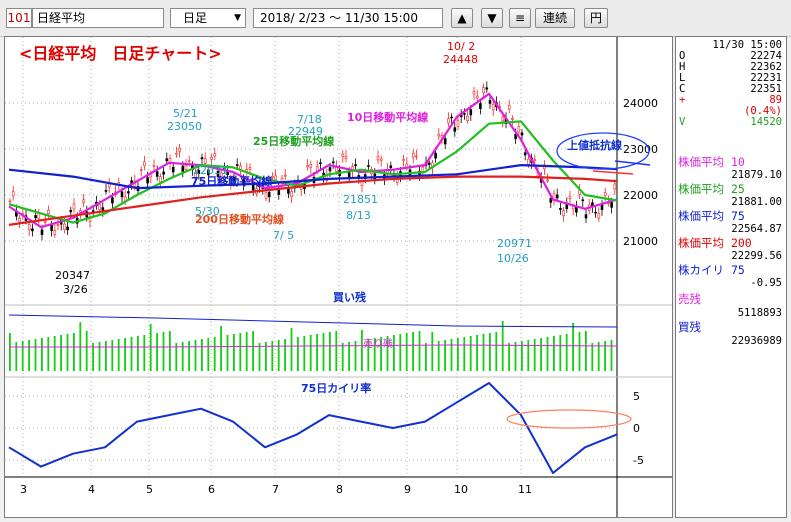 This screenshot has height=522, width=791. What do you see at coordinates (701, 270) in the screenshot?
I see `dev-label-text: 株カイリ` at bounding box center [701, 270].